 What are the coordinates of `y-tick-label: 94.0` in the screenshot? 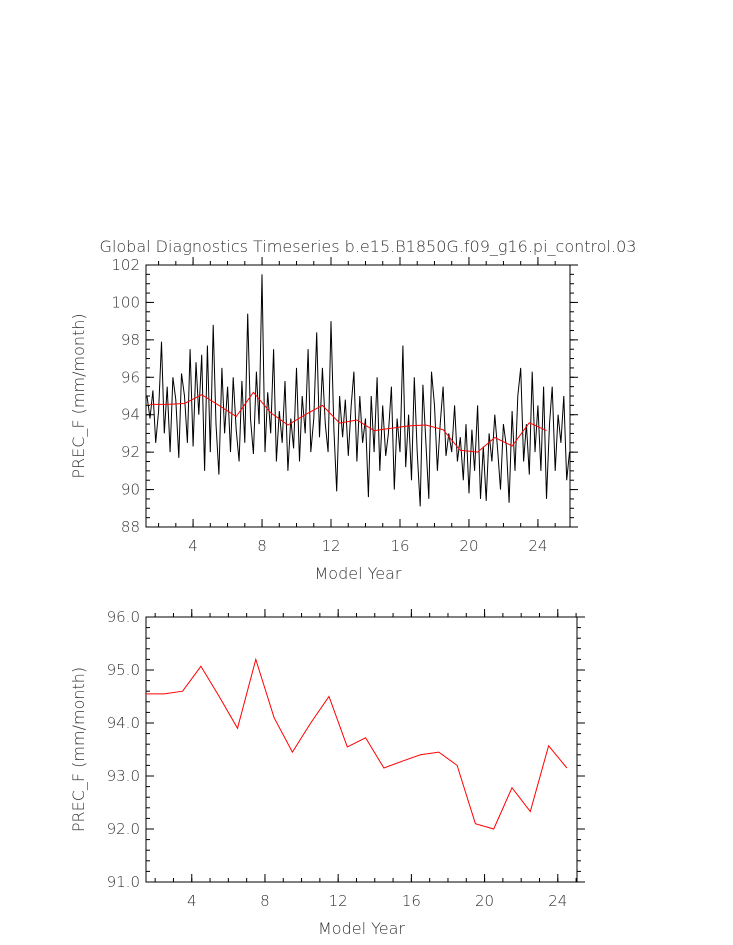 It's located at (123, 723).